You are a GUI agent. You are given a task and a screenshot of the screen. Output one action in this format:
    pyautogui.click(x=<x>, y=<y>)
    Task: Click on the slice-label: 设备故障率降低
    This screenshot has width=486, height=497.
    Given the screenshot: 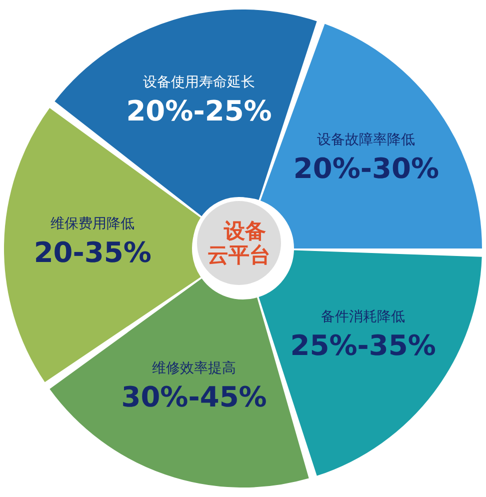 What is the action you would take?
    pyautogui.click(x=366, y=140)
    